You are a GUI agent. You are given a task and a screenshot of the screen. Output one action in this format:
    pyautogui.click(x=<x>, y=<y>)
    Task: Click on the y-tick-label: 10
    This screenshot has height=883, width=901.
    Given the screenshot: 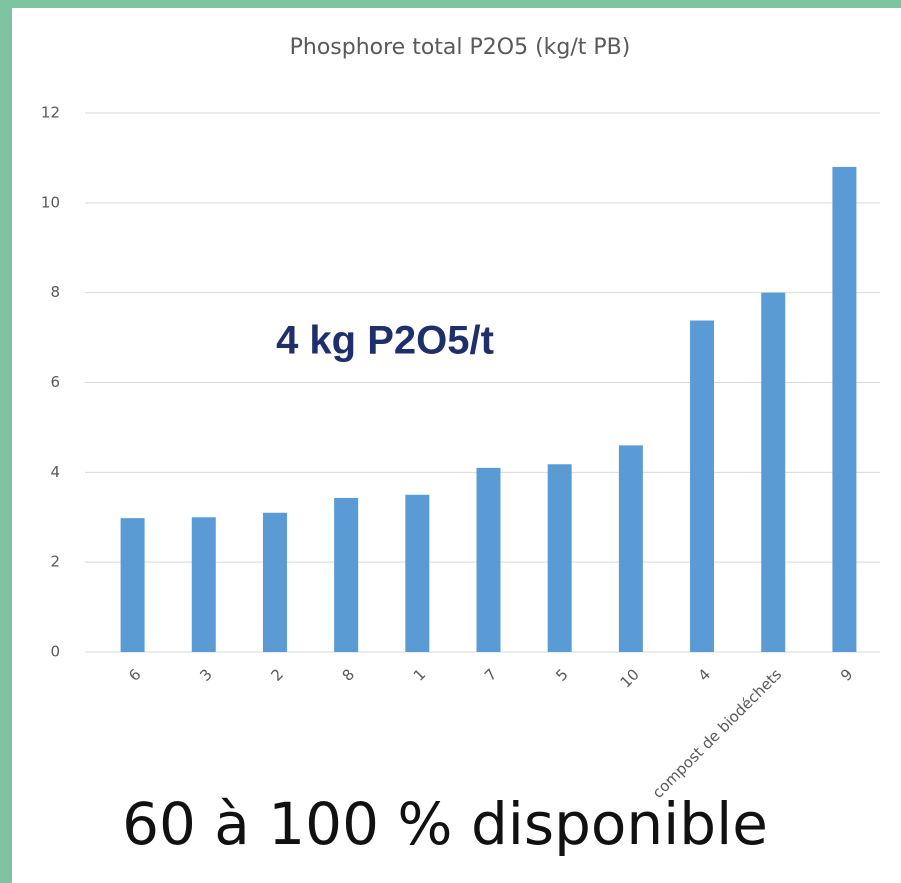 What is the action you would take?
    pyautogui.click(x=50, y=202)
    